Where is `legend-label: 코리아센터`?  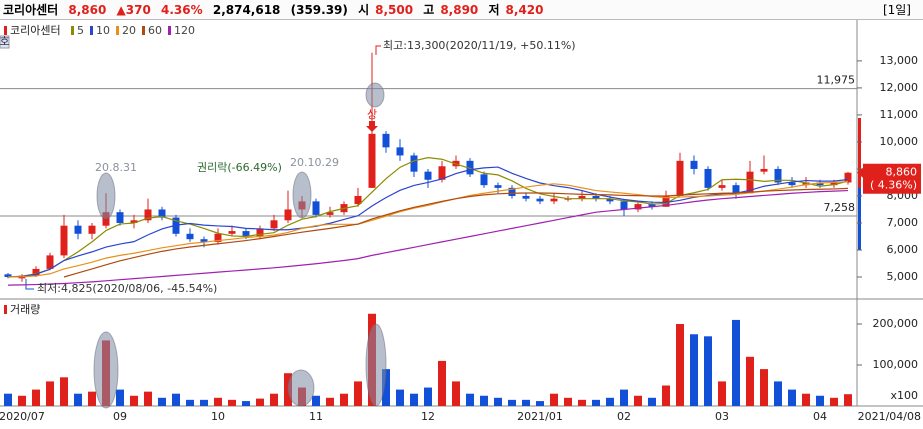
legend-label: 코리아센터 is located at coordinates (35, 30).